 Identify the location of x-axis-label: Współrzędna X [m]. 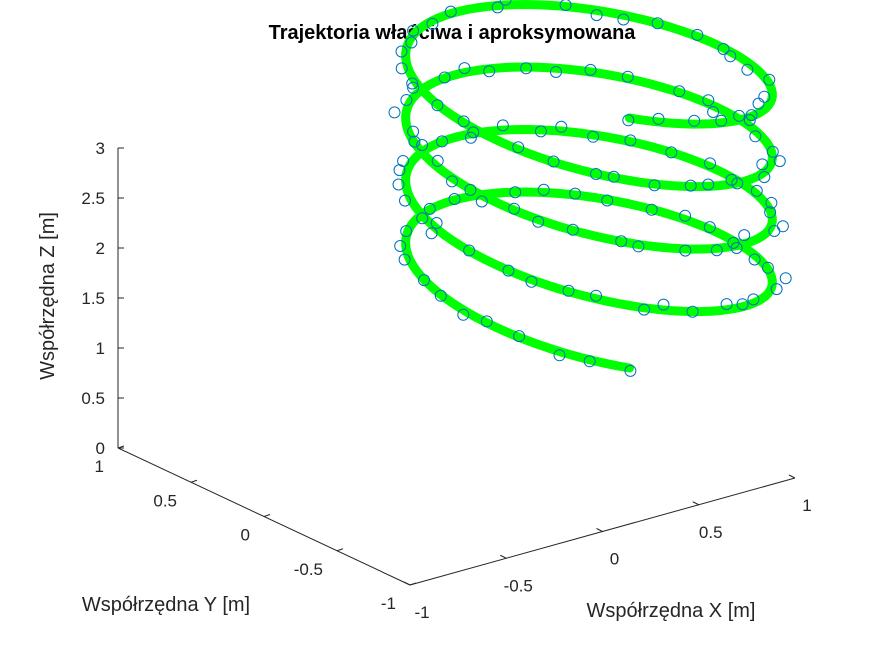
(671, 611).